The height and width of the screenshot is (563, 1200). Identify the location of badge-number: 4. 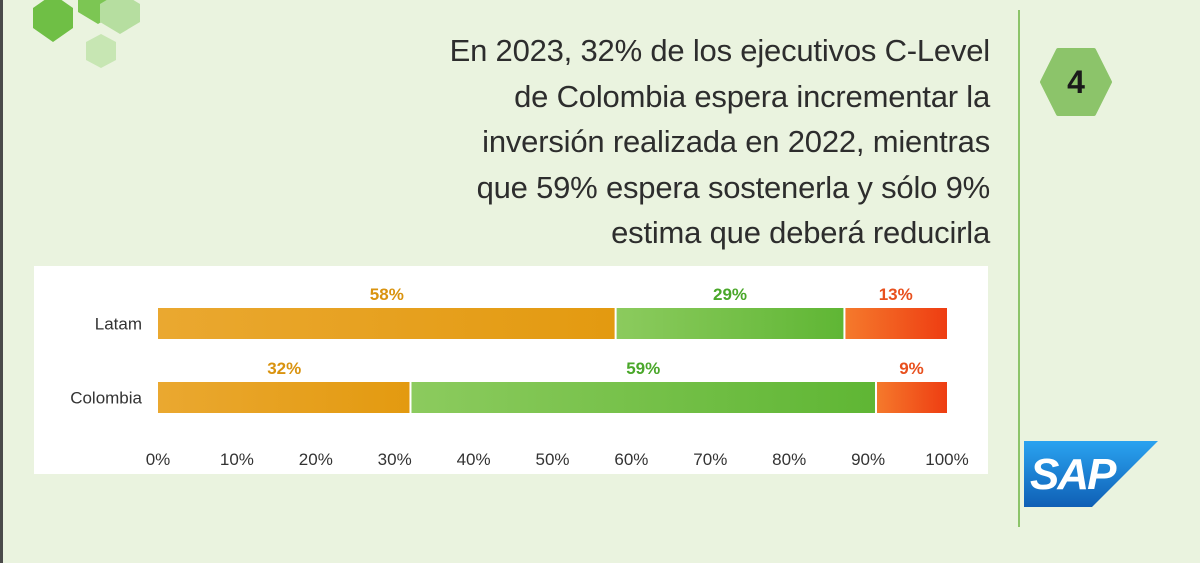
(1076, 82).